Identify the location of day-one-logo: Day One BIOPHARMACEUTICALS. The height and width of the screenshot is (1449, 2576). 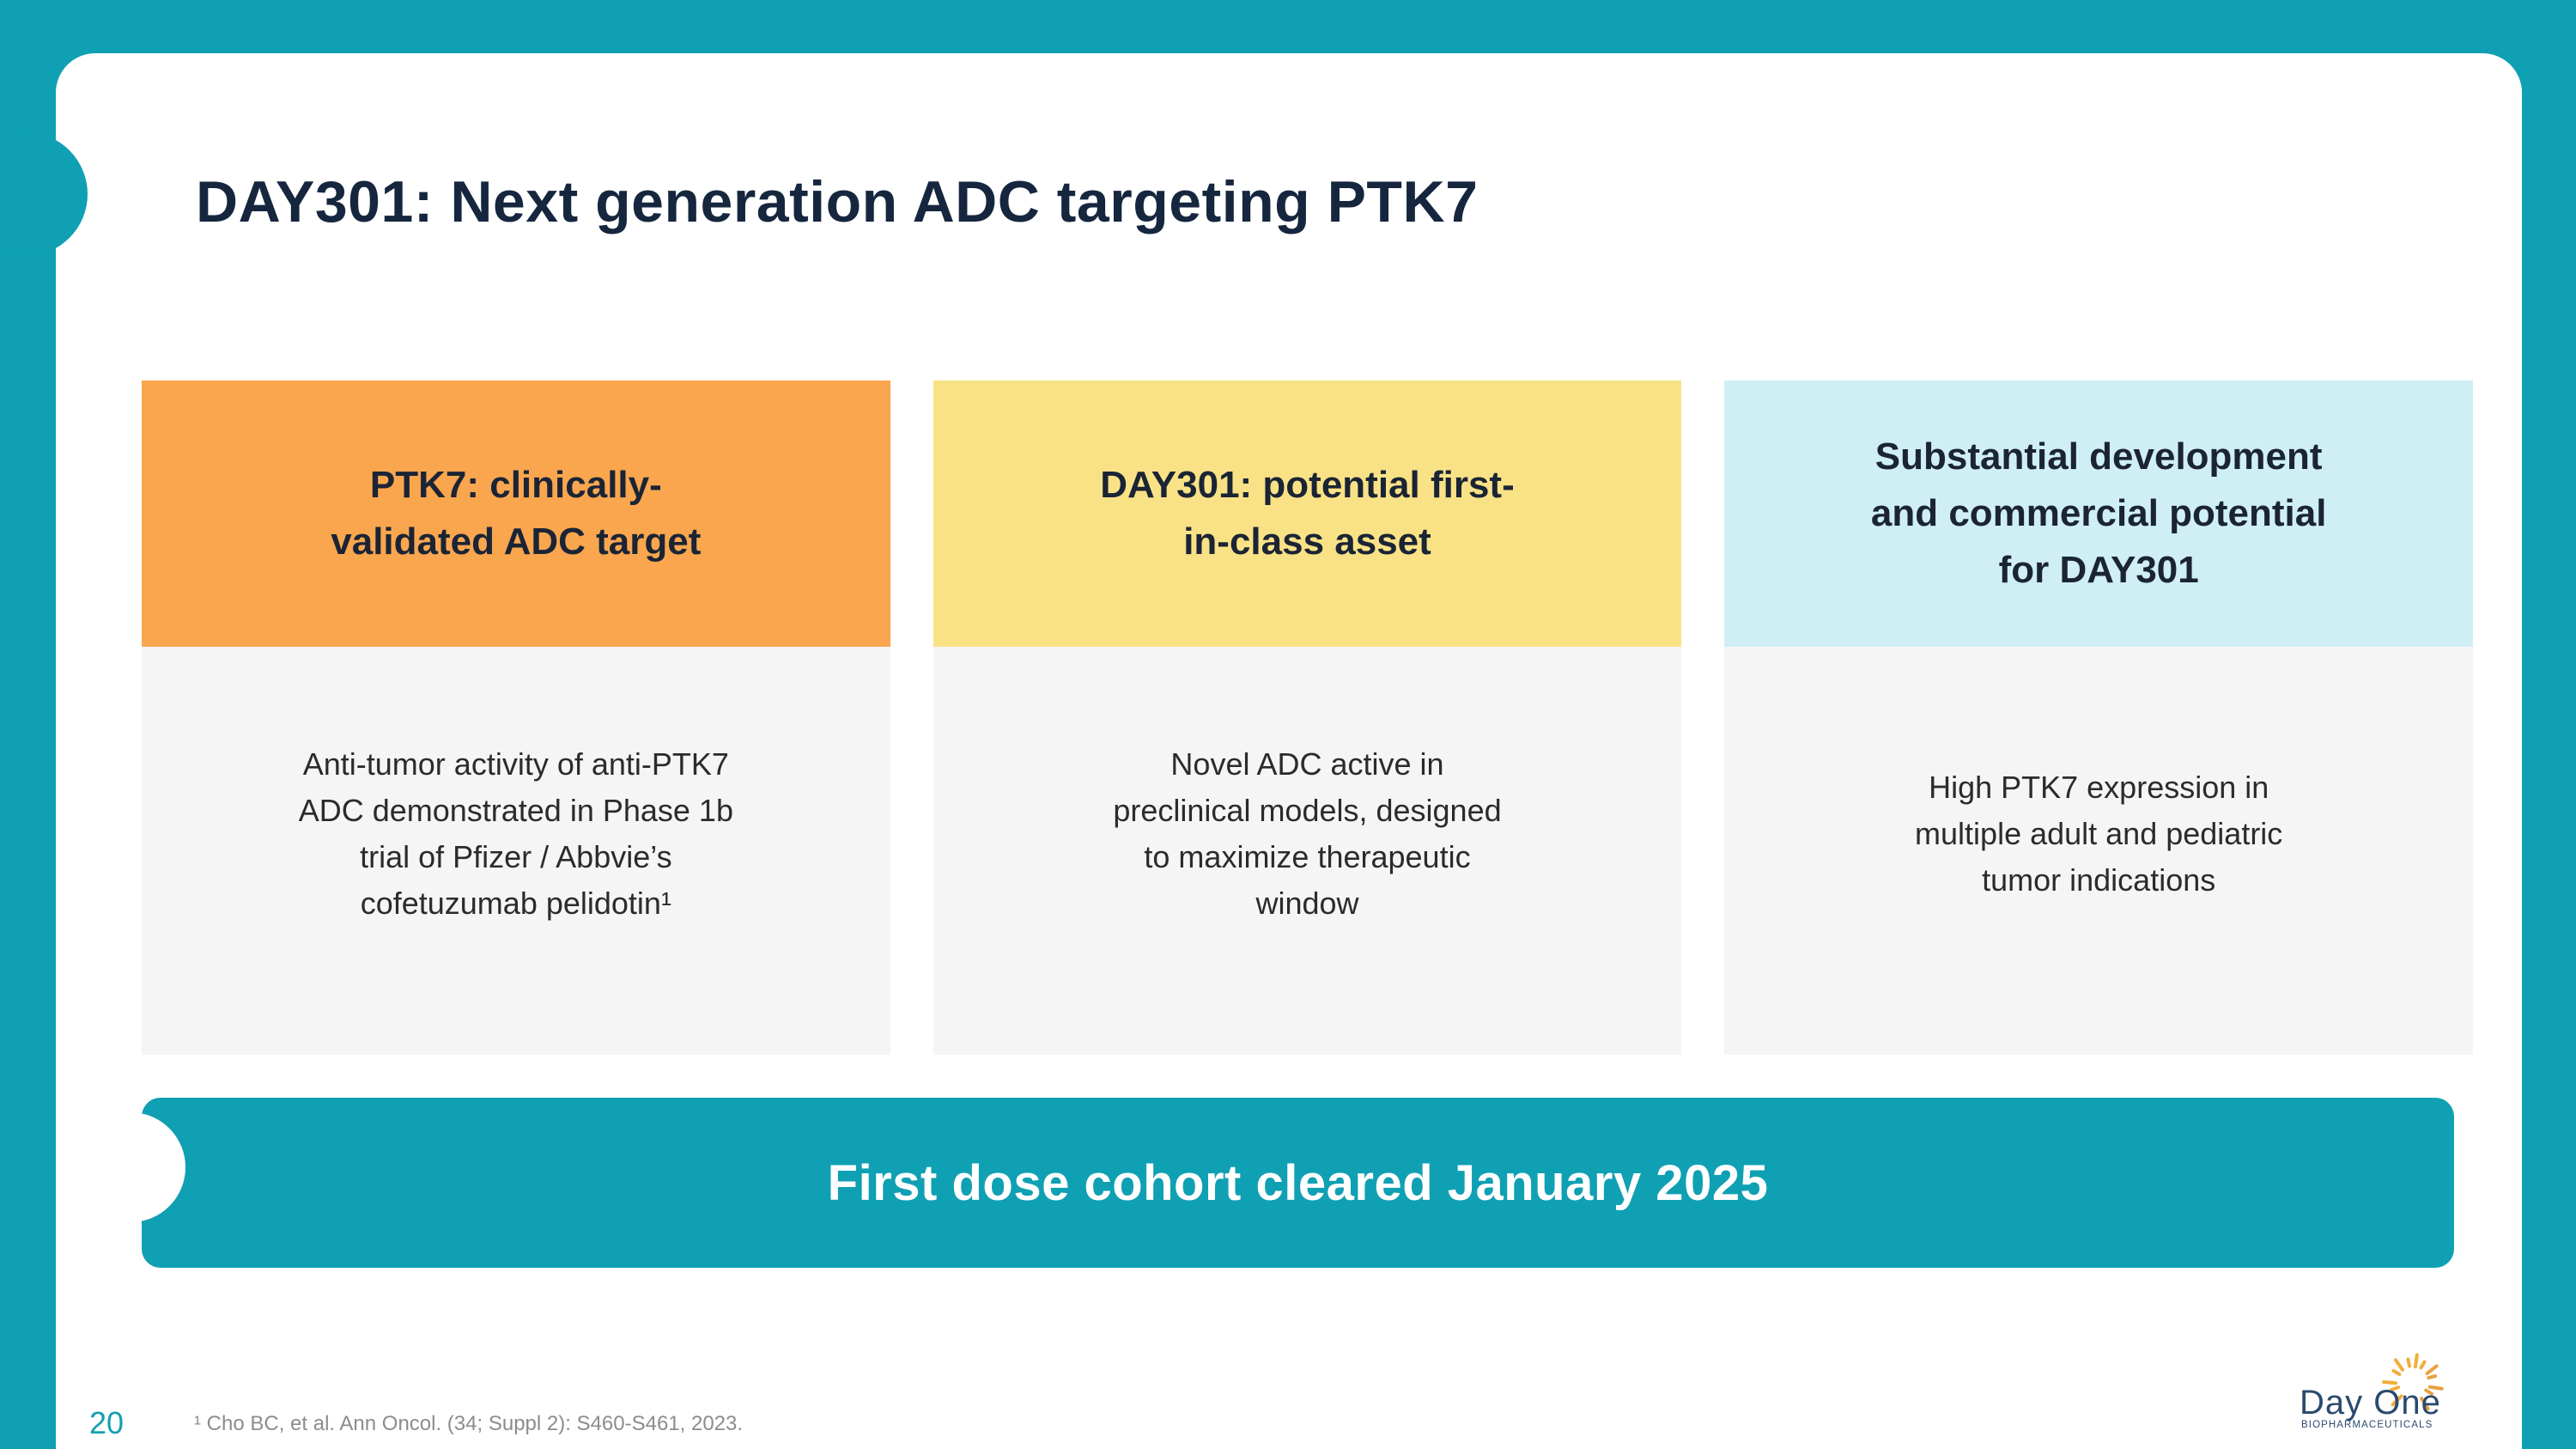
(2396, 1398).